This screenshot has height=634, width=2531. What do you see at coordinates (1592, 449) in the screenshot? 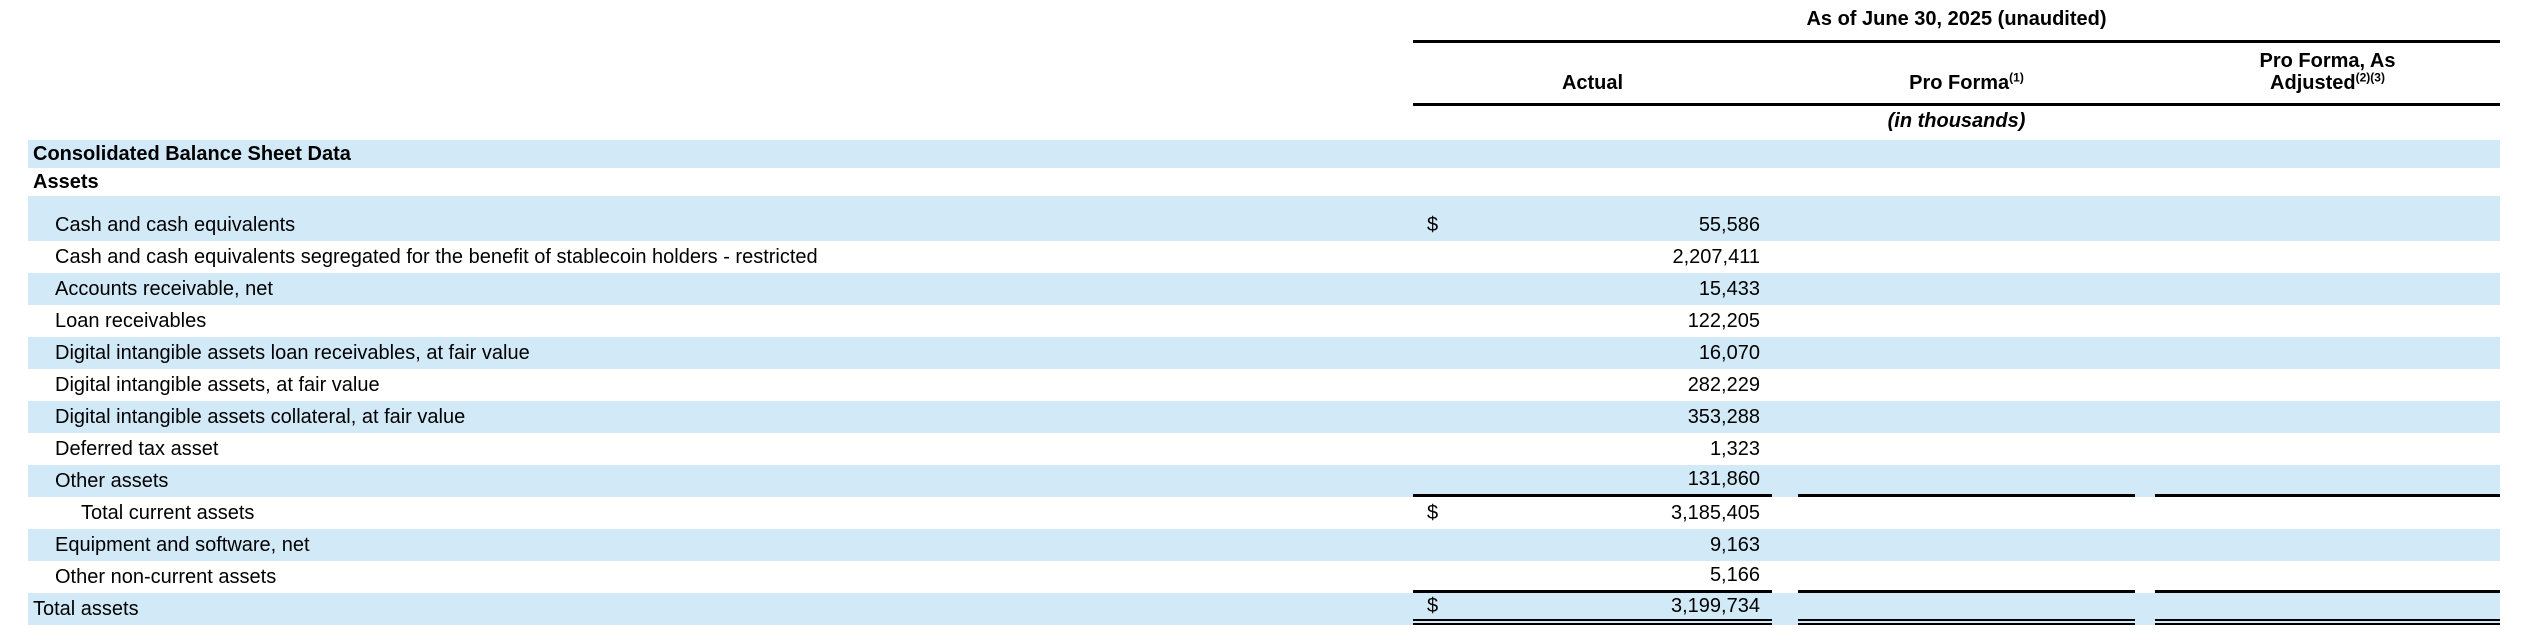
I see `actual-cell: 1,323` at bounding box center [1592, 449].